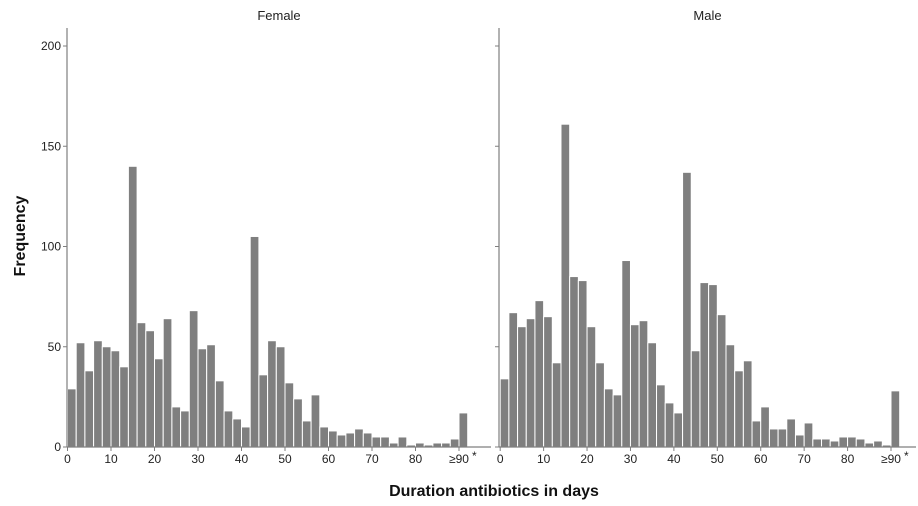  What do you see at coordinates (55, 347) in the screenshot?
I see `y-tick-label: 50` at bounding box center [55, 347].